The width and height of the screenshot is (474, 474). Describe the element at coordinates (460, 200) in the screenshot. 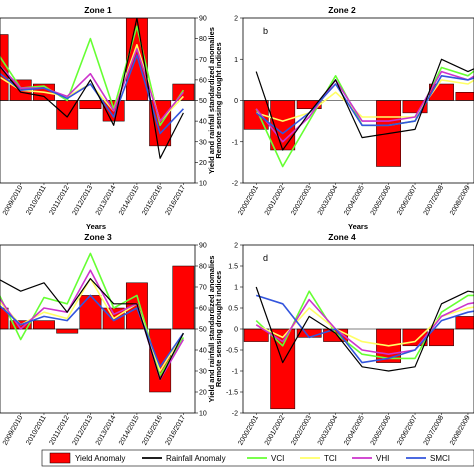

I see `x-tick-label: 2008/2009` at that location.